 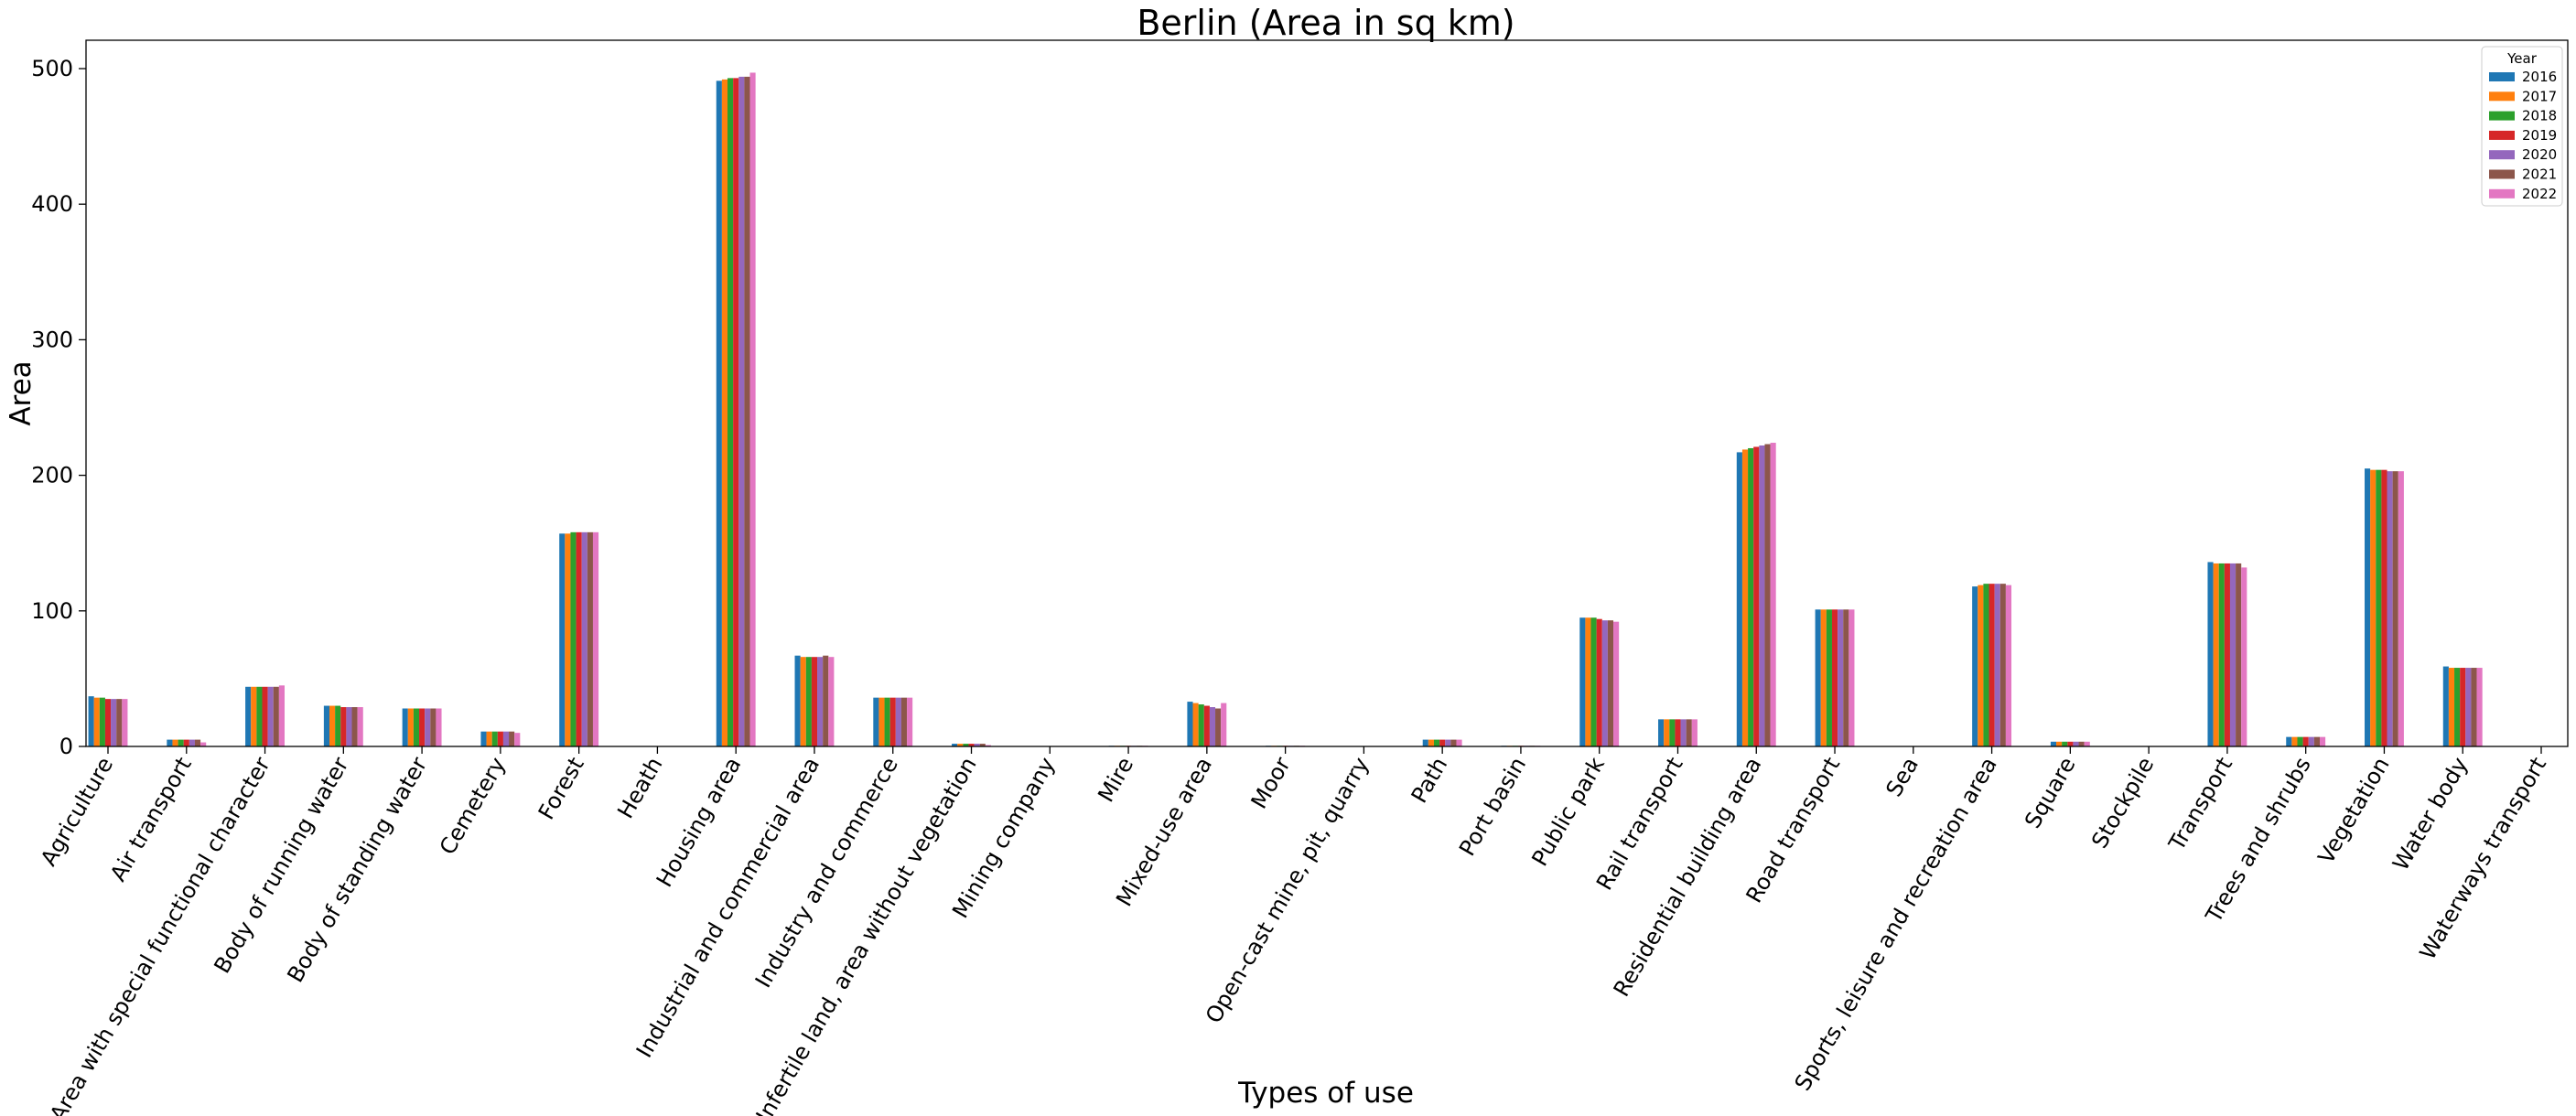 What do you see at coordinates (700, 822) in the screenshot?
I see `x-tick-label: Housing area` at bounding box center [700, 822].